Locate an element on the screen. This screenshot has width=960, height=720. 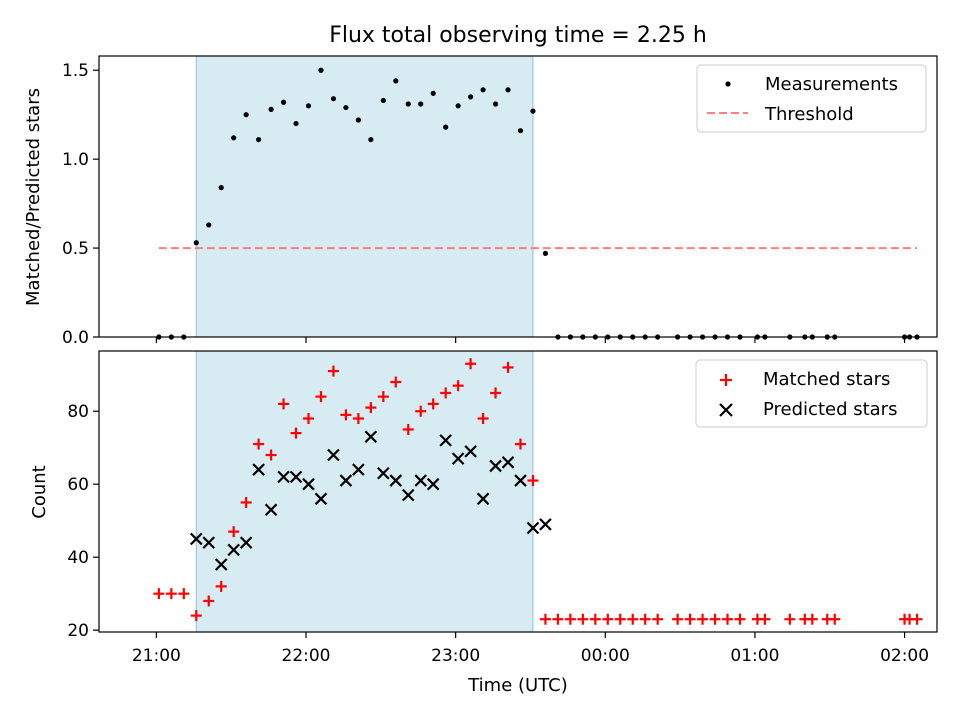
top-legend-box is located at coordinates (811, 98).